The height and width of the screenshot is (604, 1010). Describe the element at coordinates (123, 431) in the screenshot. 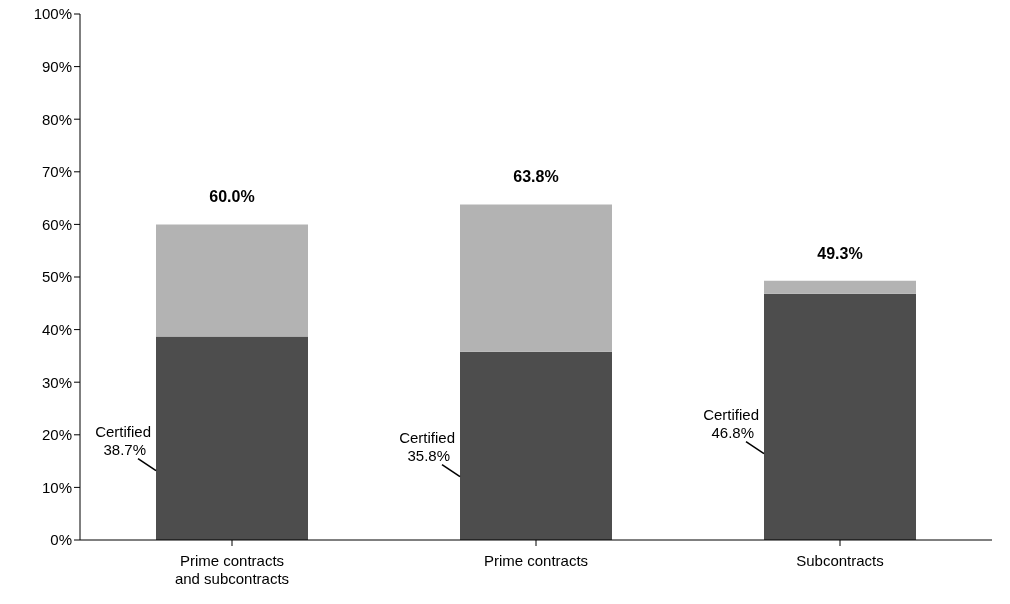

I see `series-label: Certified` at that location.